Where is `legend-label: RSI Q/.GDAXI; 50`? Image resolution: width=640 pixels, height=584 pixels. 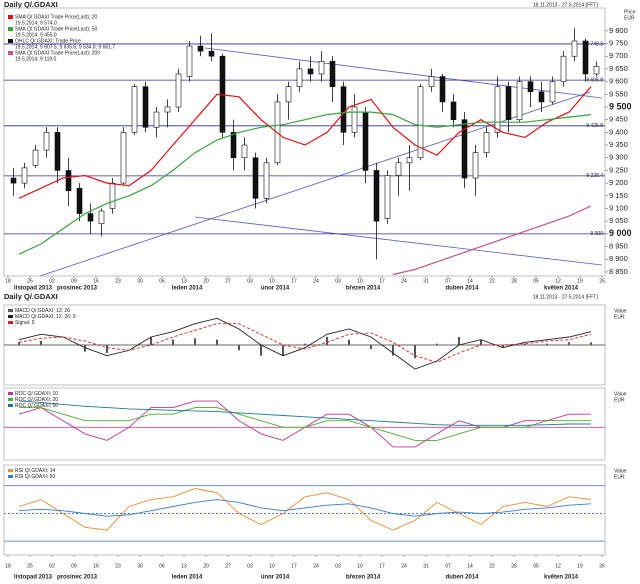
legend-label: RSI Q/.GDAXI; 50 is located at coordinates (35, 477).